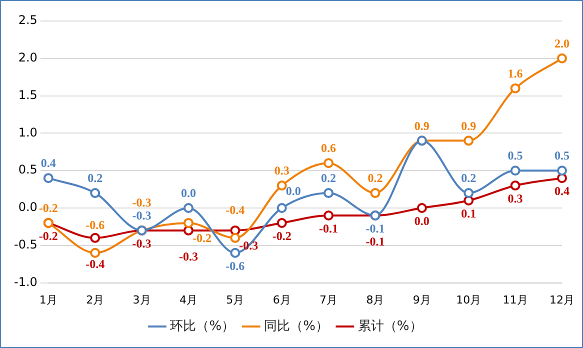 The image size is (583, 348). What do you see at coordinates (28, 169) in the screenshot?
I see `y-tick-label: 0.5` at bounding box center [28, 169].